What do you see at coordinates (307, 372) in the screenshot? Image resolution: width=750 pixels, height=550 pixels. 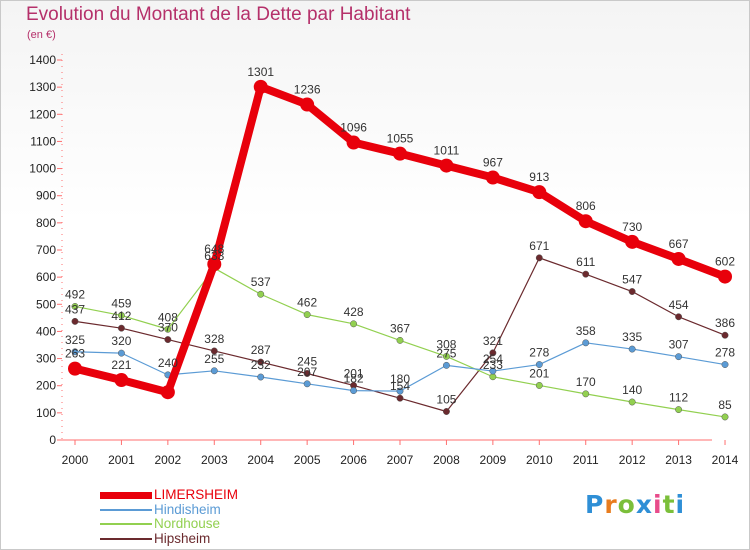 I see `data-label: 207` at bounding box center [307, 372].